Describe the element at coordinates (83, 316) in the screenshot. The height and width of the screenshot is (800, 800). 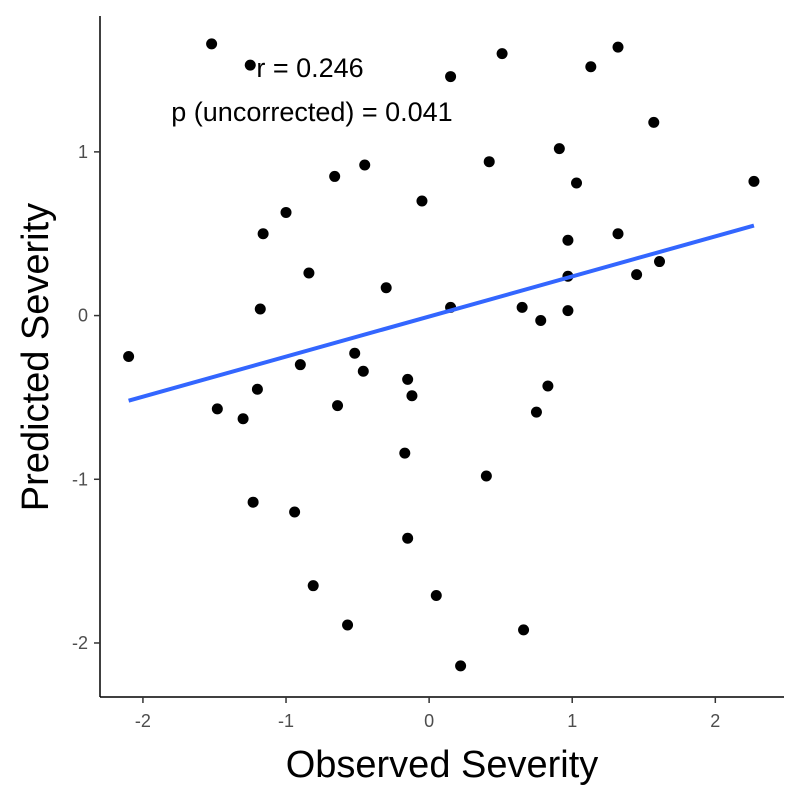
I see `y-tick-label: 0` at that location.